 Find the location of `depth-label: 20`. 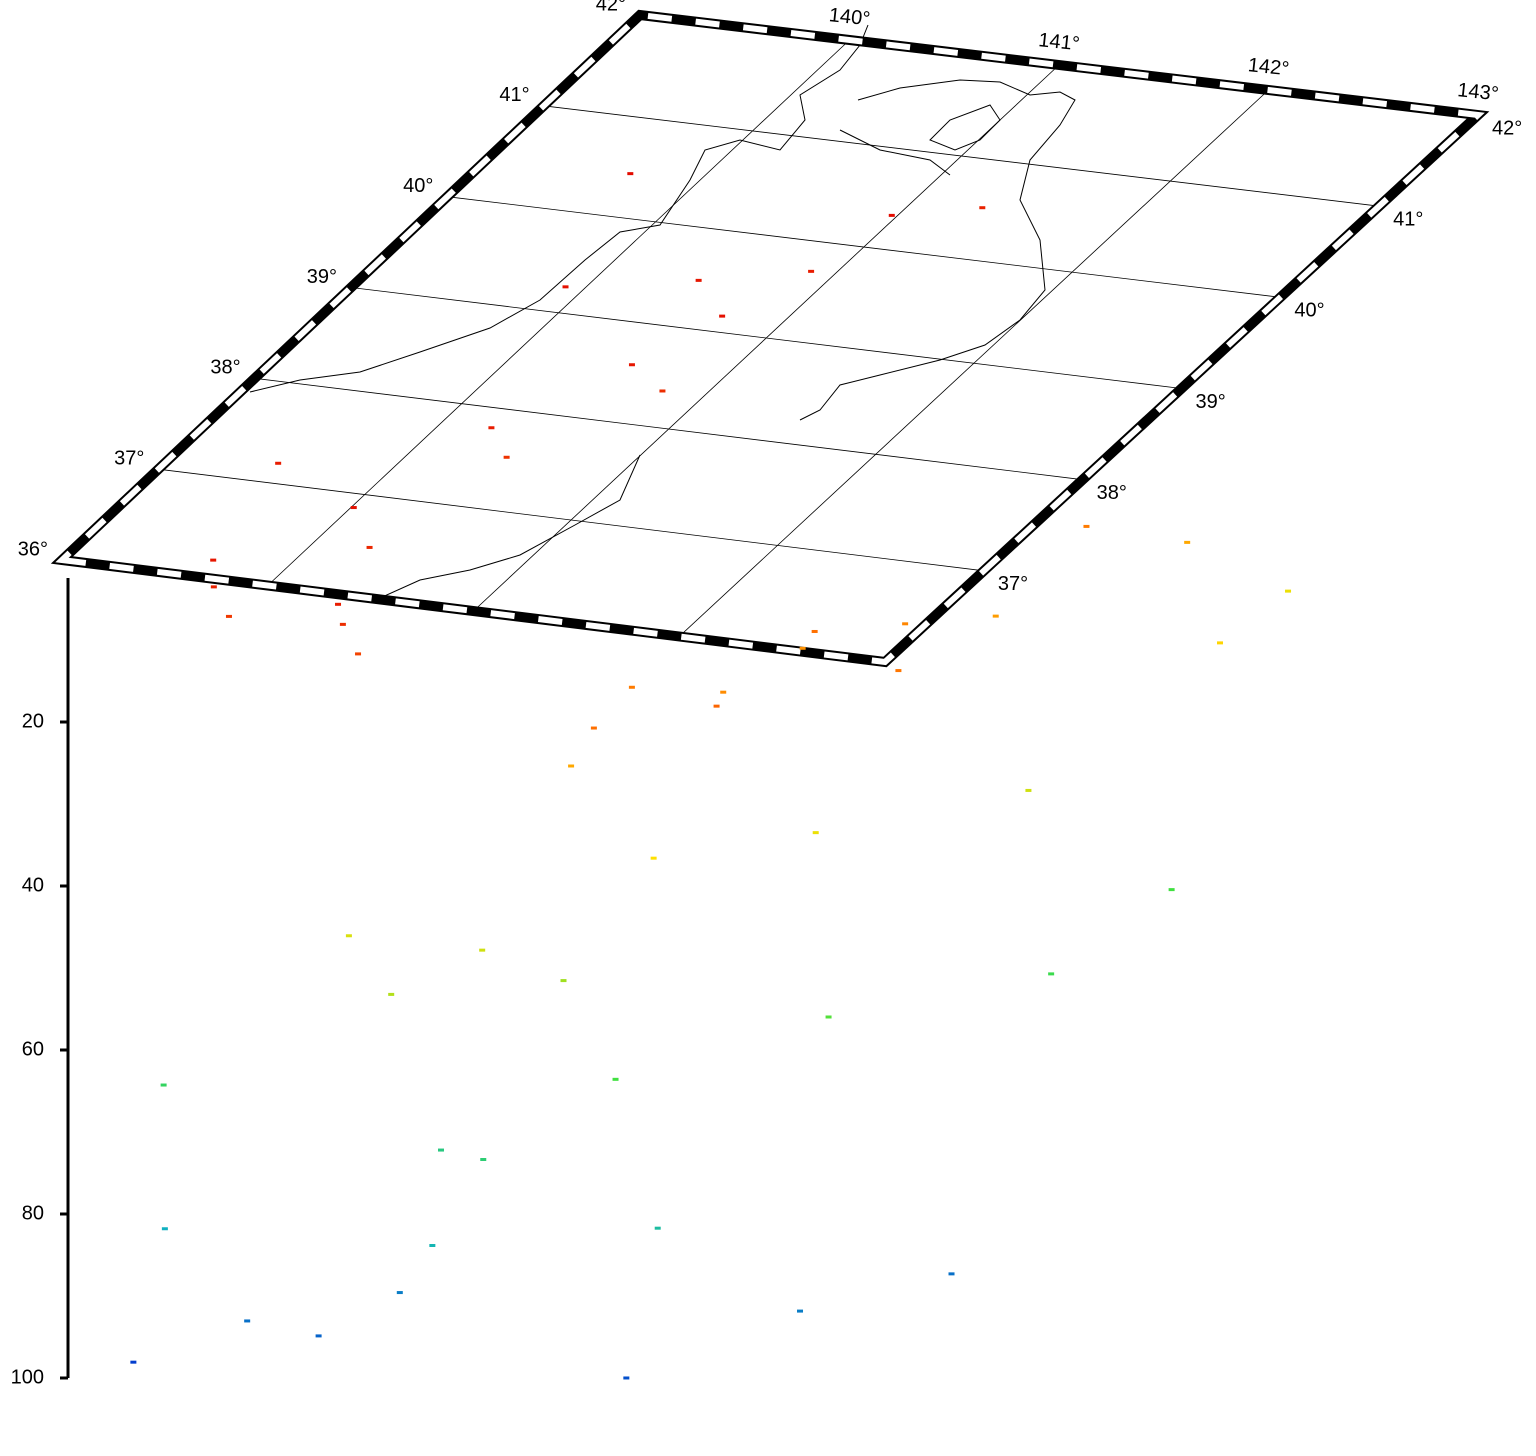

depth-label: 20 is located at coordinates (33, 721).